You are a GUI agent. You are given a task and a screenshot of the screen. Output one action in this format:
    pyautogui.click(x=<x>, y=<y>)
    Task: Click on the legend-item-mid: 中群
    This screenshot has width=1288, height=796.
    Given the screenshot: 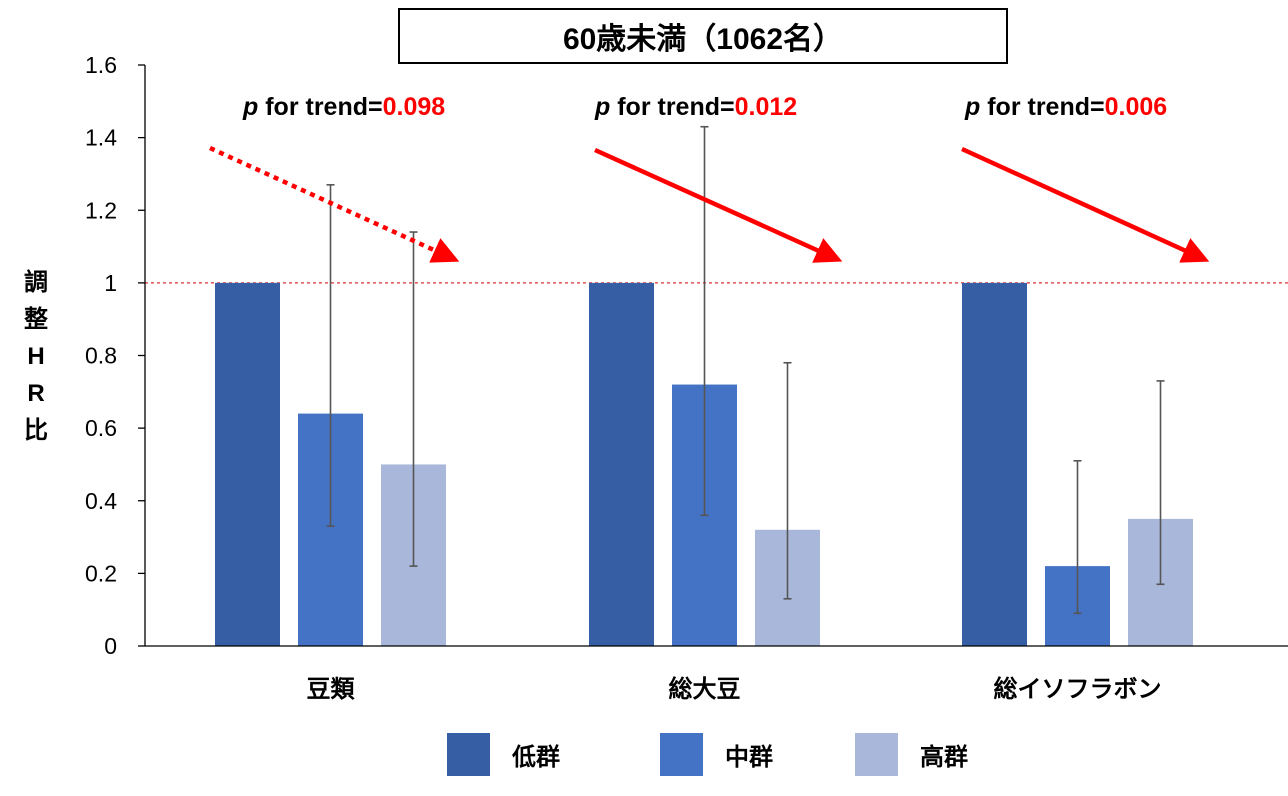 What is the action you would take?
    pyautogui.click(x=716, y=754)
    